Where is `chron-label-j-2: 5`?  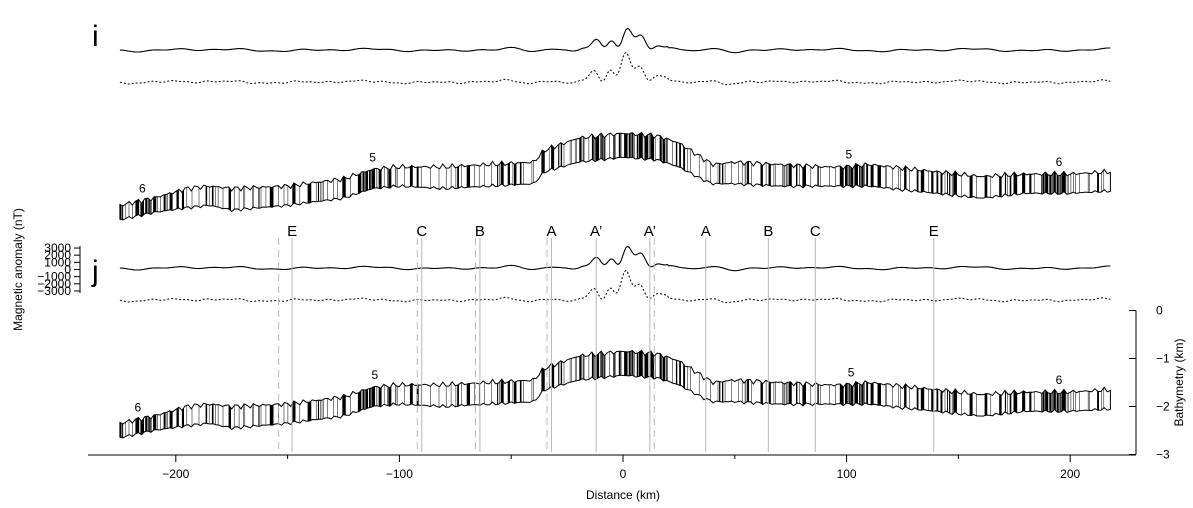
chron-label-j-2: 5 is located at coordinates (851, 372).